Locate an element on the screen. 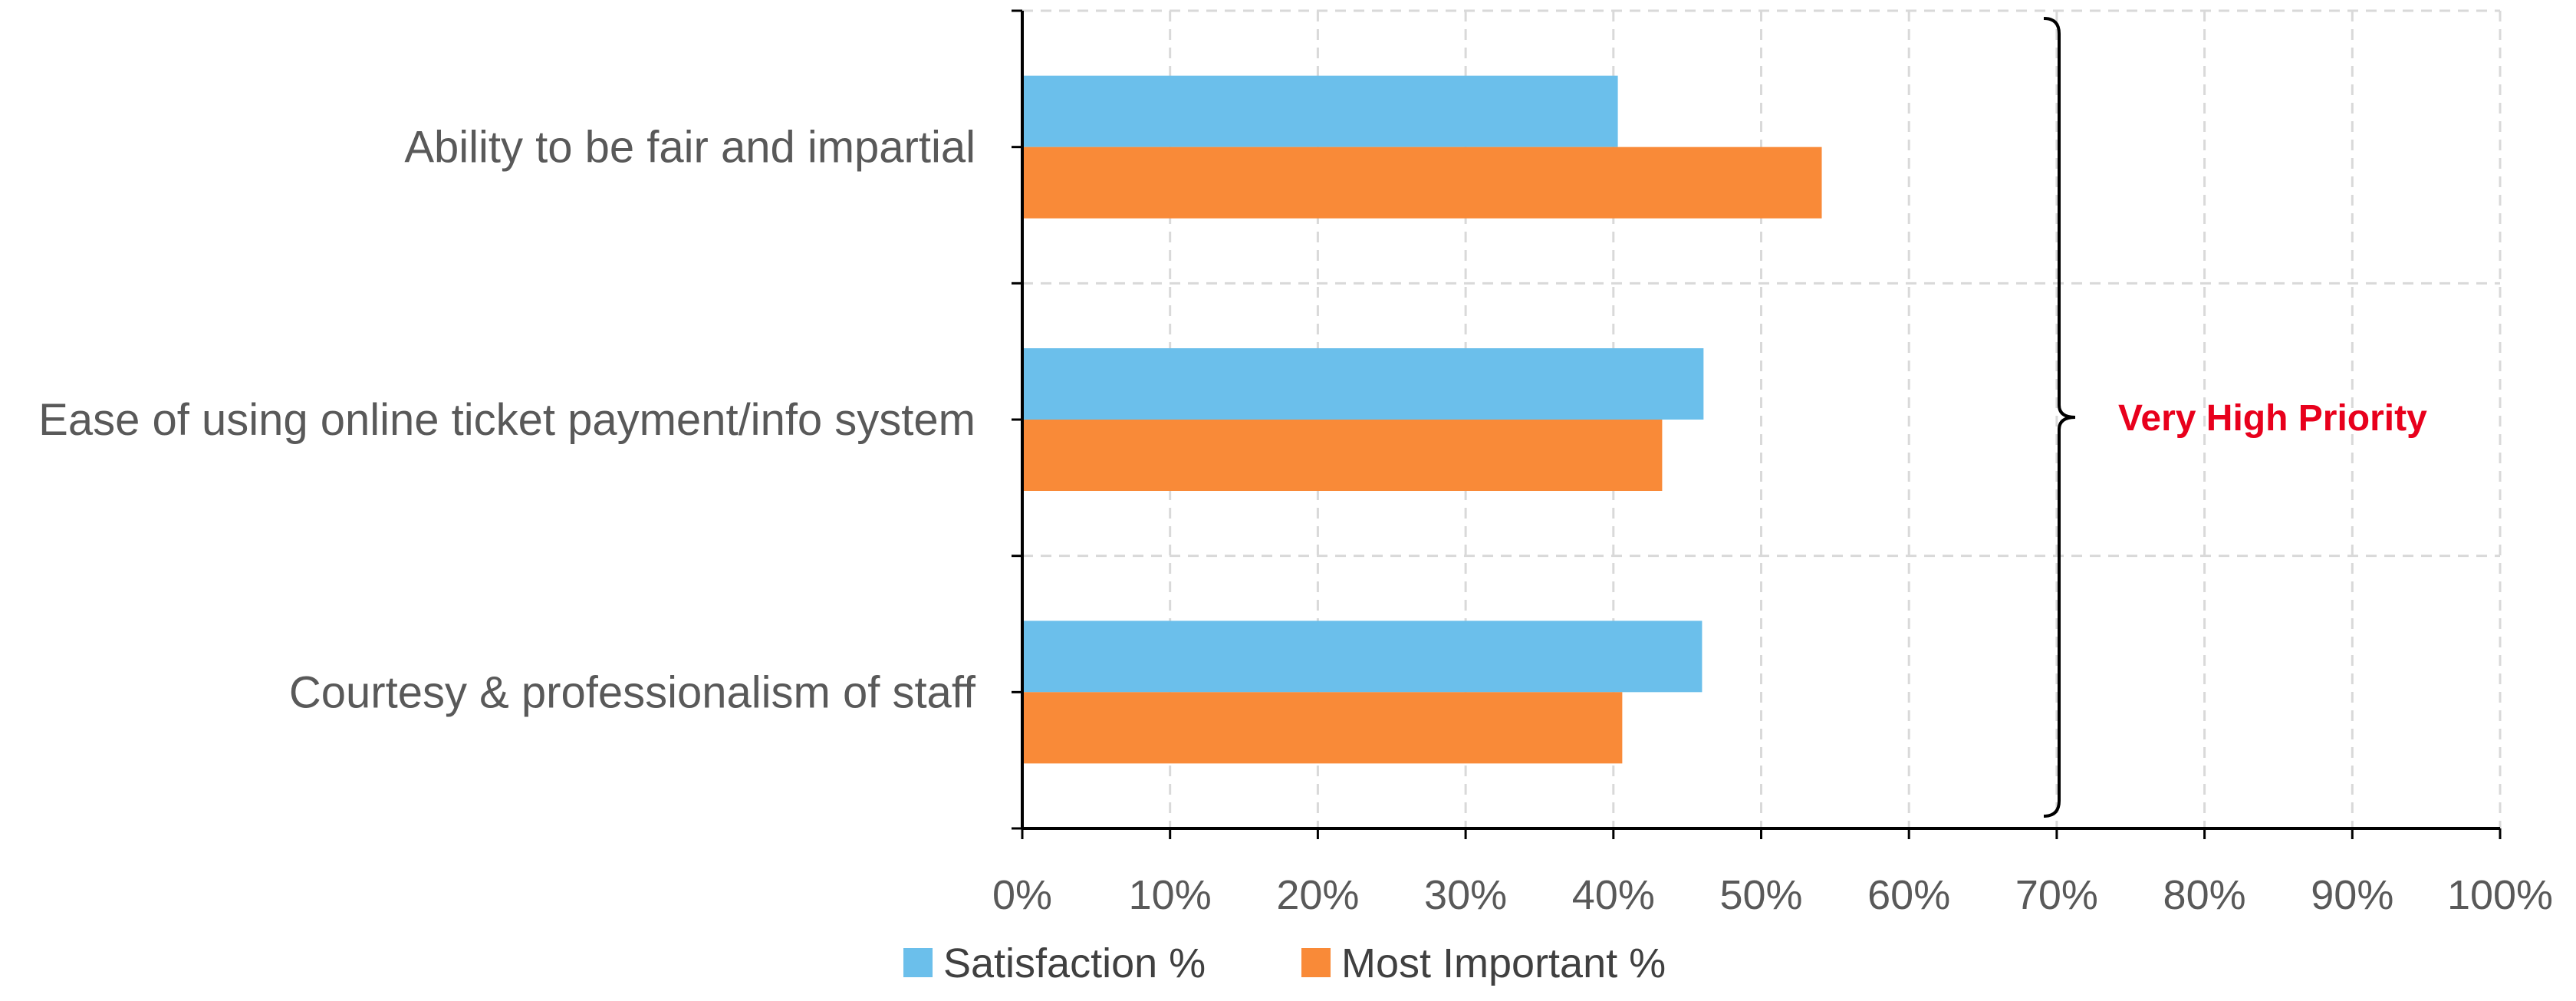 Image resolution: width=2576 pixels, height=1001 pixels. x-tick-label: 50% is located at coordinates (1760, 895).